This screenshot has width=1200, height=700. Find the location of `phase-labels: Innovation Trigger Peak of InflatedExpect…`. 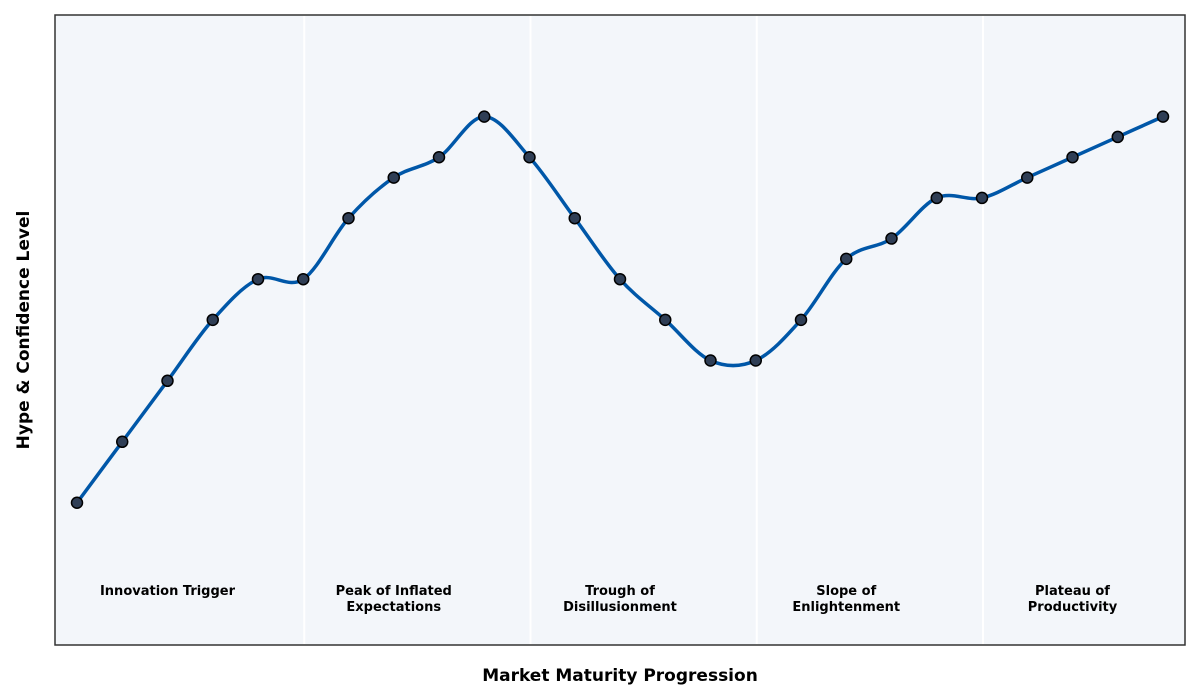

phase-labels: Innovation Trigger Peak of InflatedExpect… is located at coordinates (609, 599).